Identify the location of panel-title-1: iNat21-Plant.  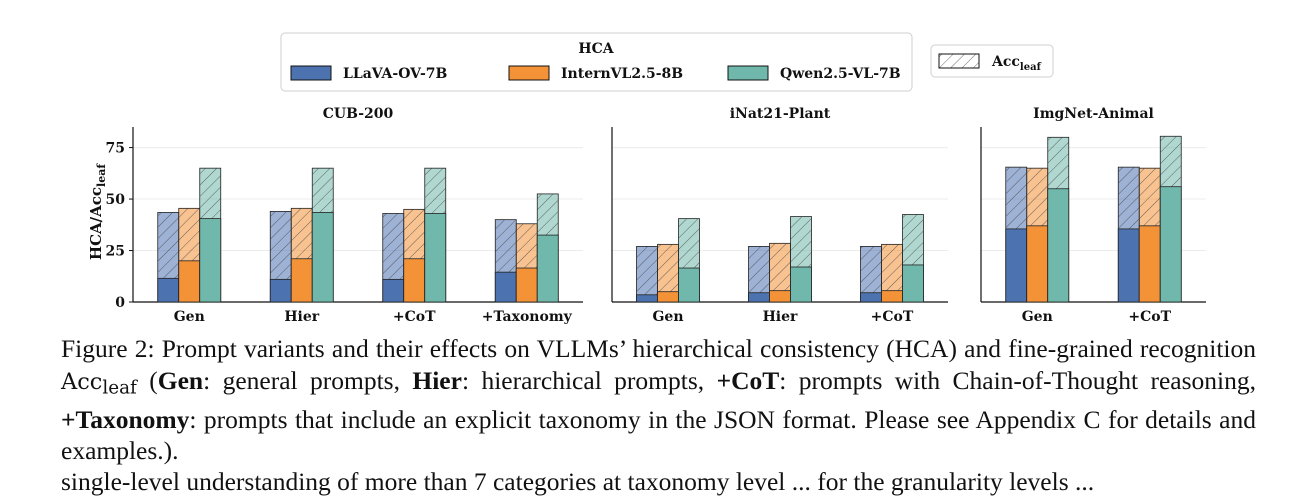
(780, 114).